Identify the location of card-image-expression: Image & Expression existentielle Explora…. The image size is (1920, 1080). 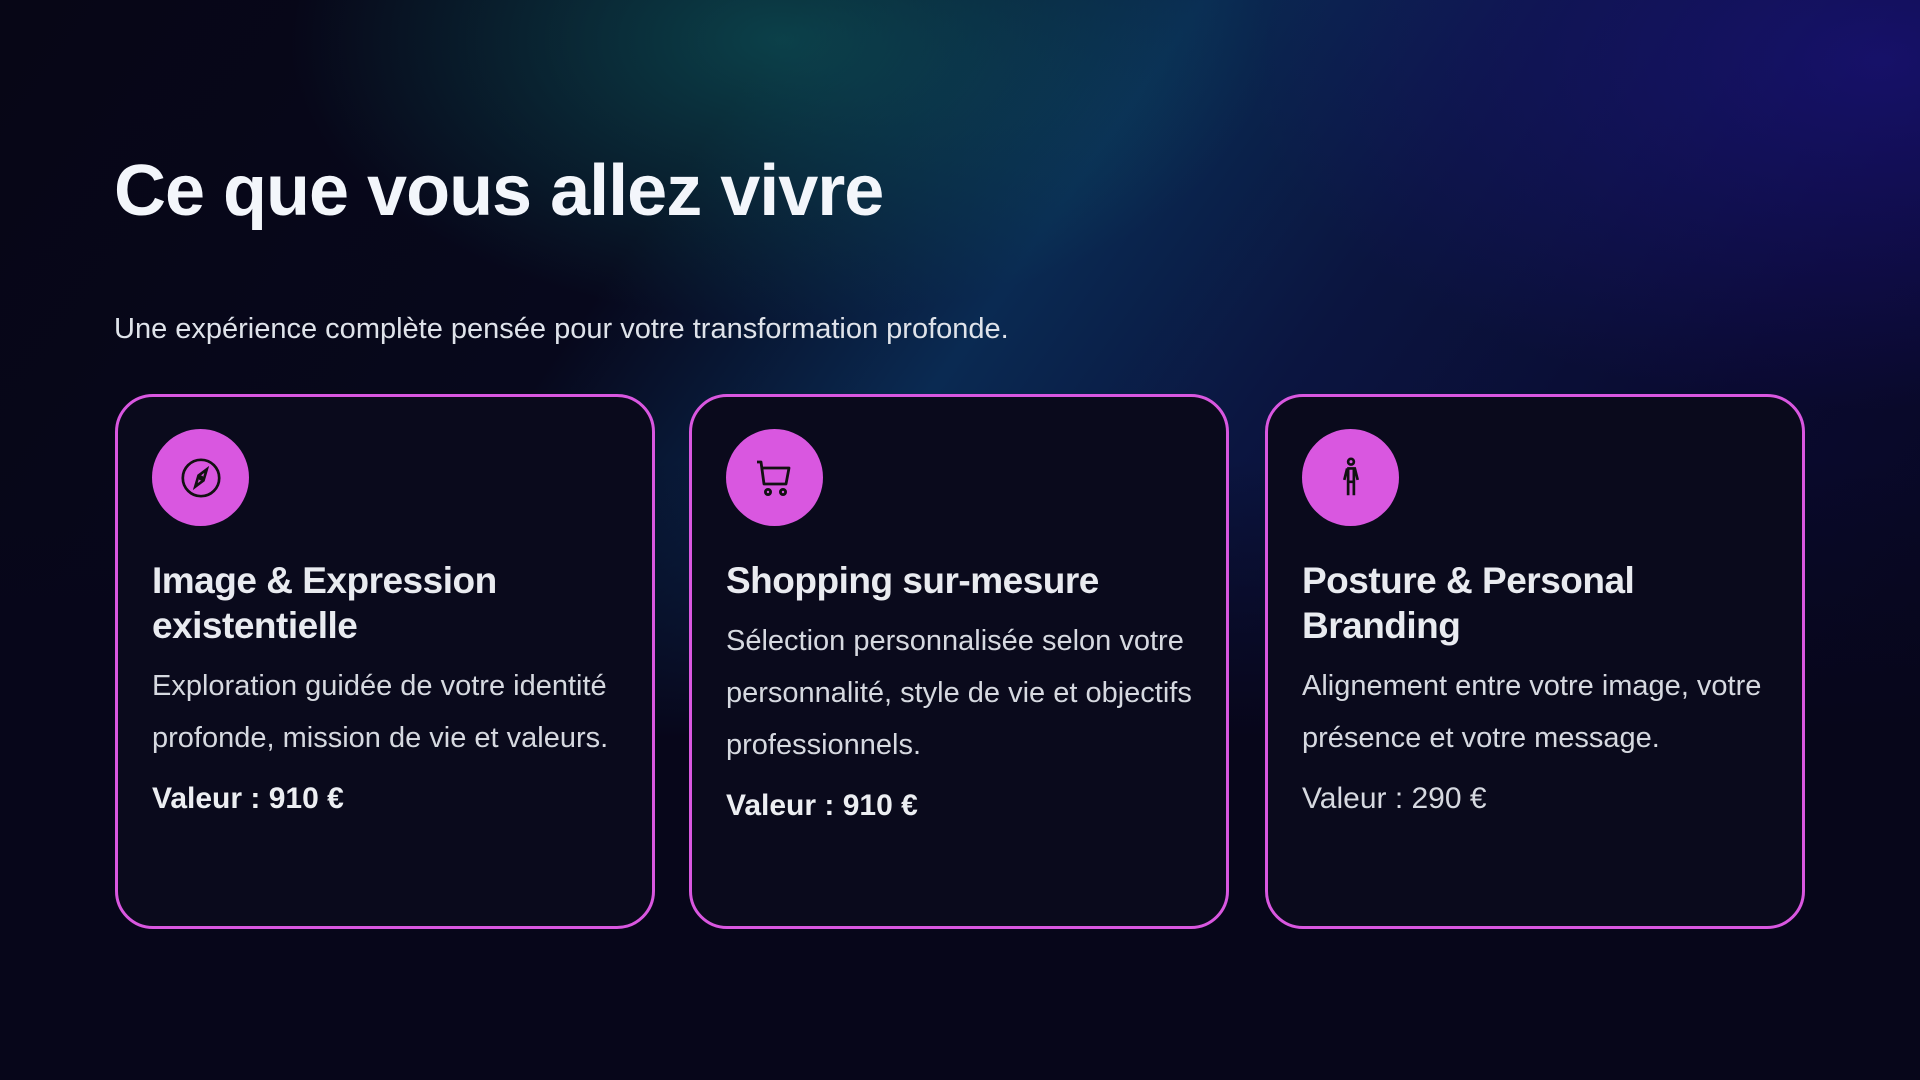
(385, 661).